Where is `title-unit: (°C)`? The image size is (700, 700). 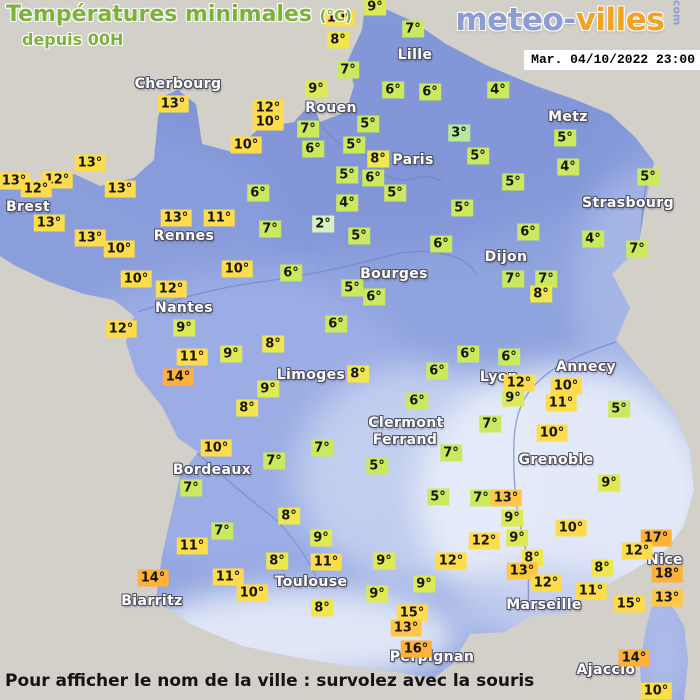
title-unit: (°C) is located at coordinates (335, 16).